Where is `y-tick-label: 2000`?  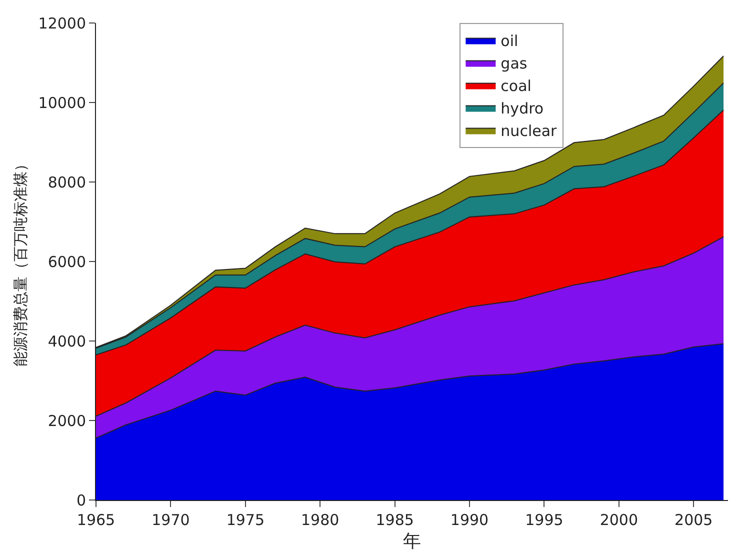
y-tick-label: 2000 is located at coordinates (67, 421).